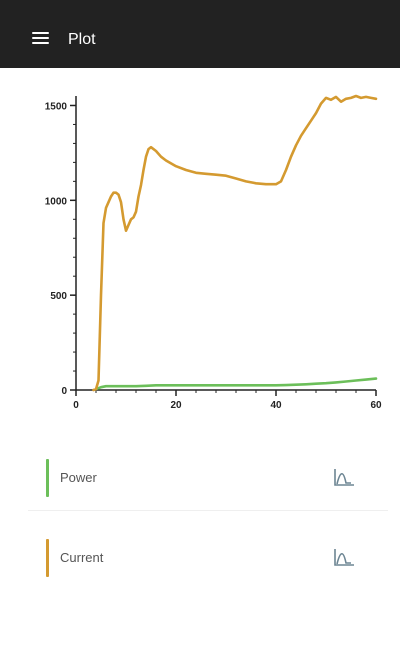 The width and height of the screenshot is (400, 656). Describe the element at coordinates (82, 39) in the screenshot. I see `page-title: Plot` at that location.